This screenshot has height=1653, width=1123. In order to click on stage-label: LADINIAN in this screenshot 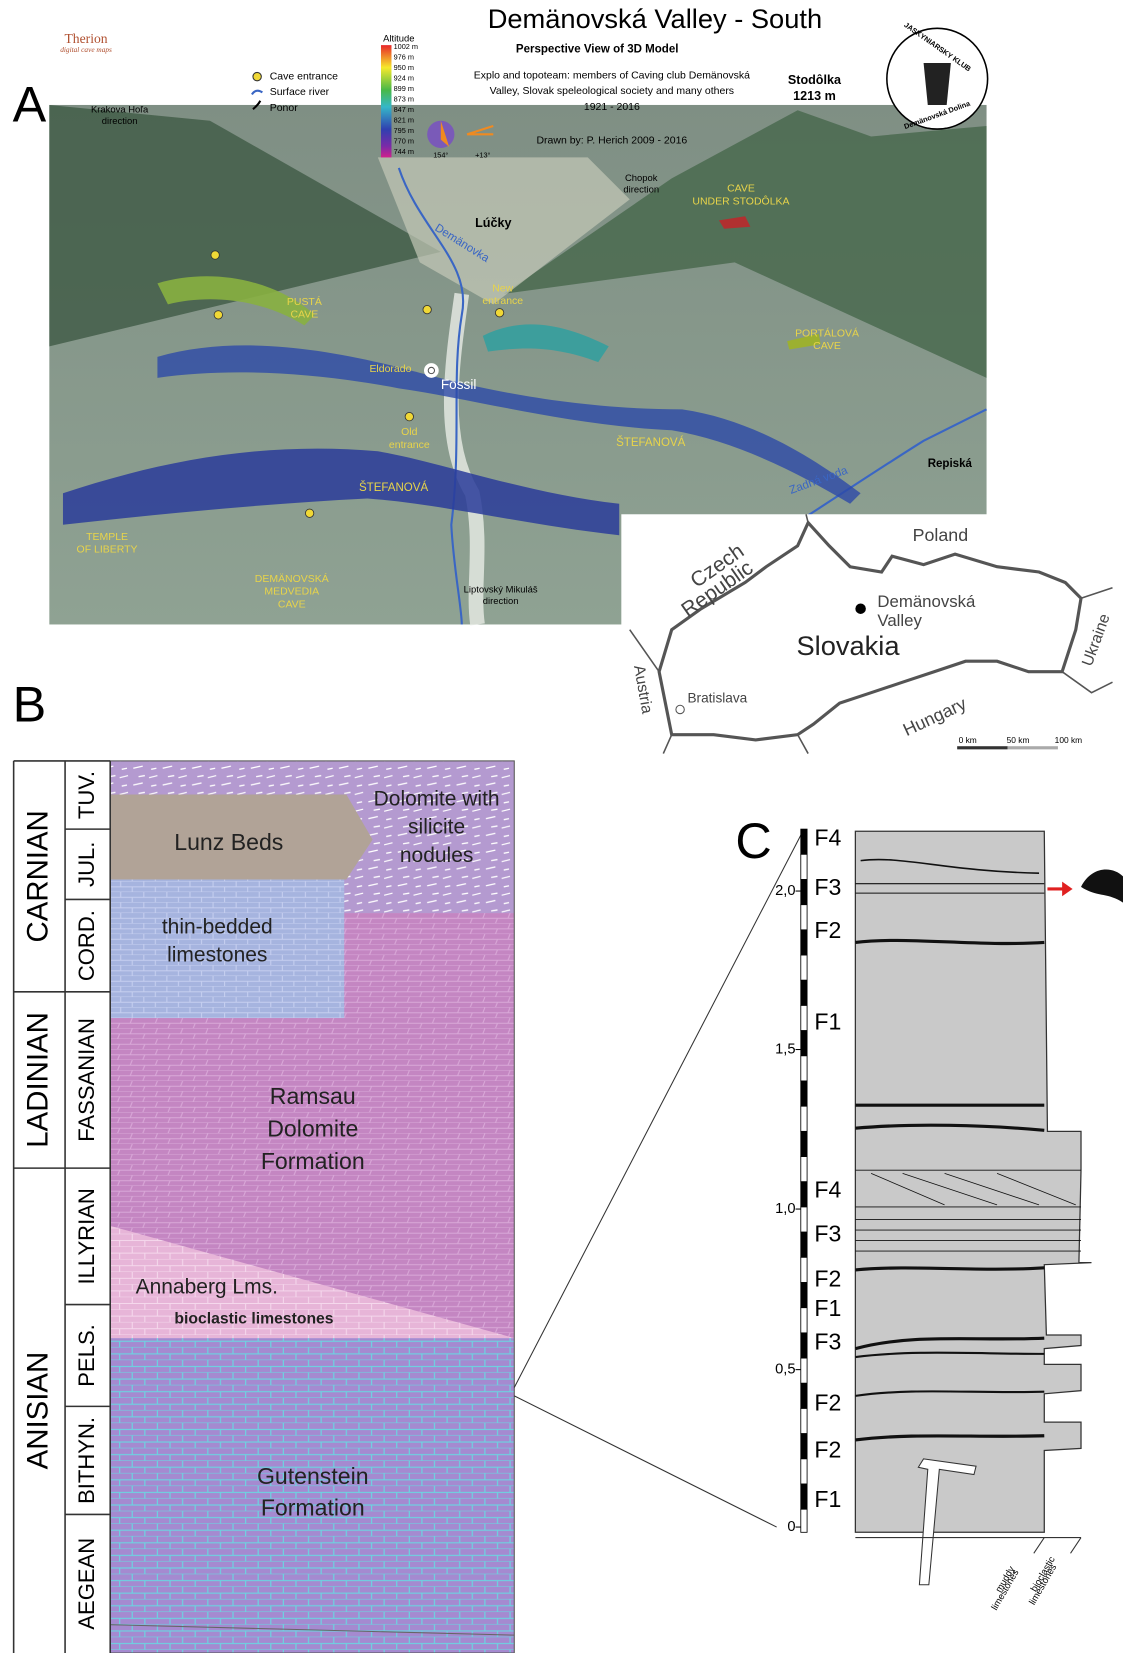, I will do `click(38, 1080)`.